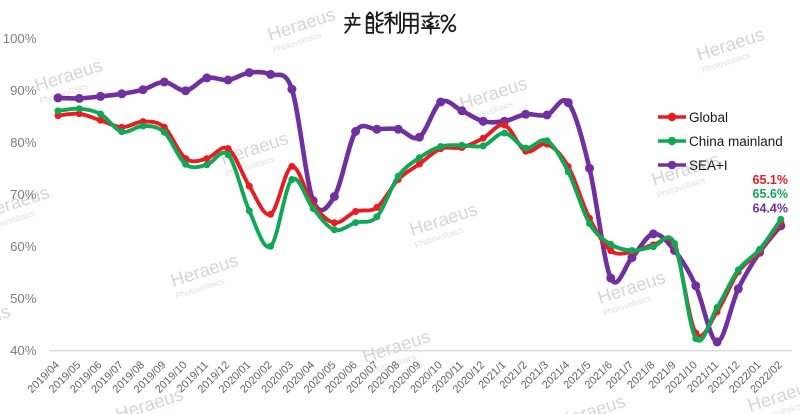 This screenshot has height=414, width=800. I want to click on svg-text: 65.6%, so click(770, 194).